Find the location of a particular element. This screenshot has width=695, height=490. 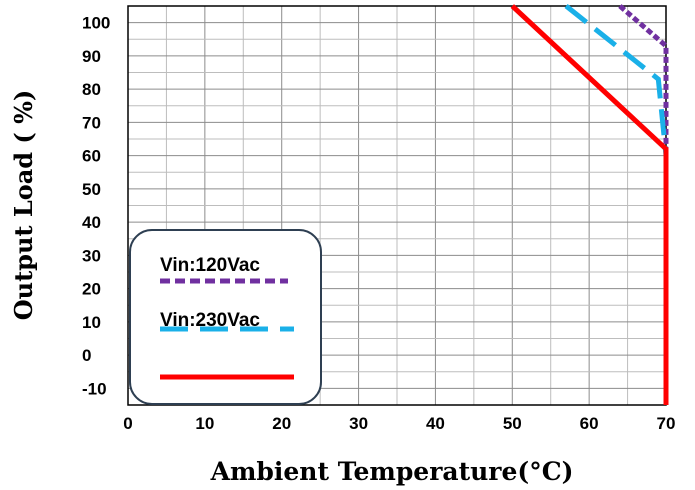

x-tick-label: 70 is located at coordinates (666, 423).